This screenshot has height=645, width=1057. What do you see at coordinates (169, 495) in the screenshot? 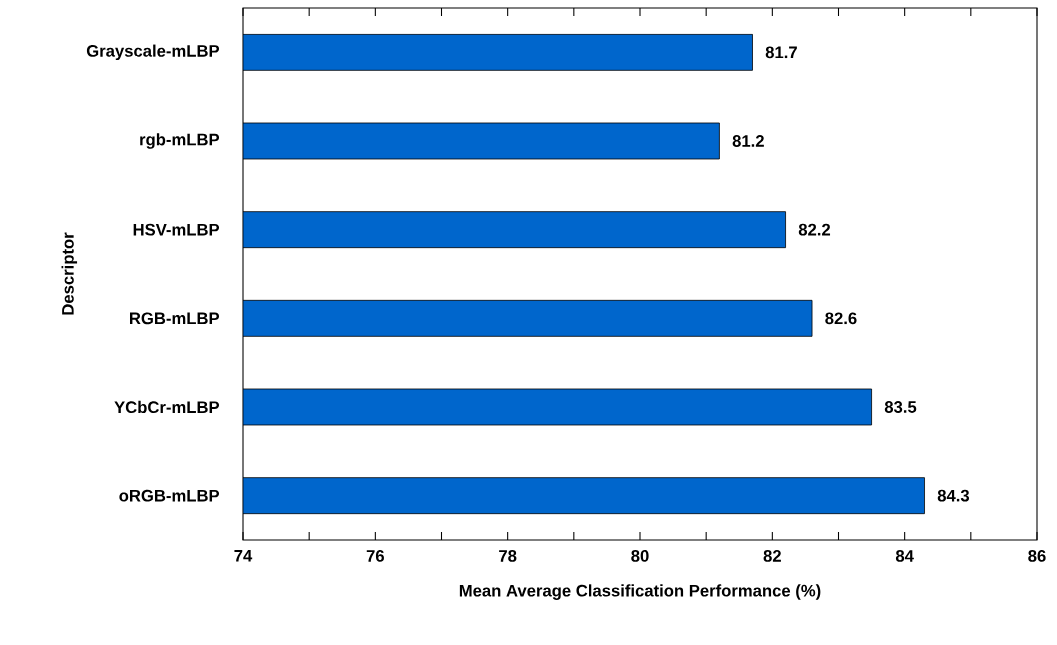
I see `y-tick-label: oRGB-mLBP` at bounding box center [169, 495].